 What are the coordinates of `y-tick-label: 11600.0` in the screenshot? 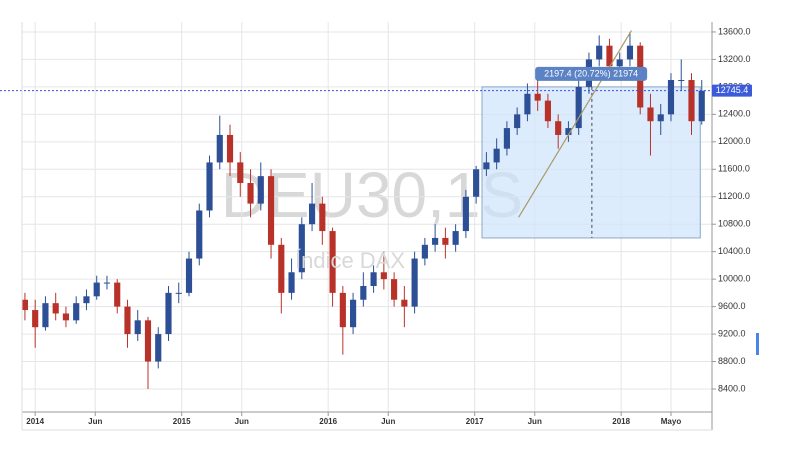 It's located at (734, 169).